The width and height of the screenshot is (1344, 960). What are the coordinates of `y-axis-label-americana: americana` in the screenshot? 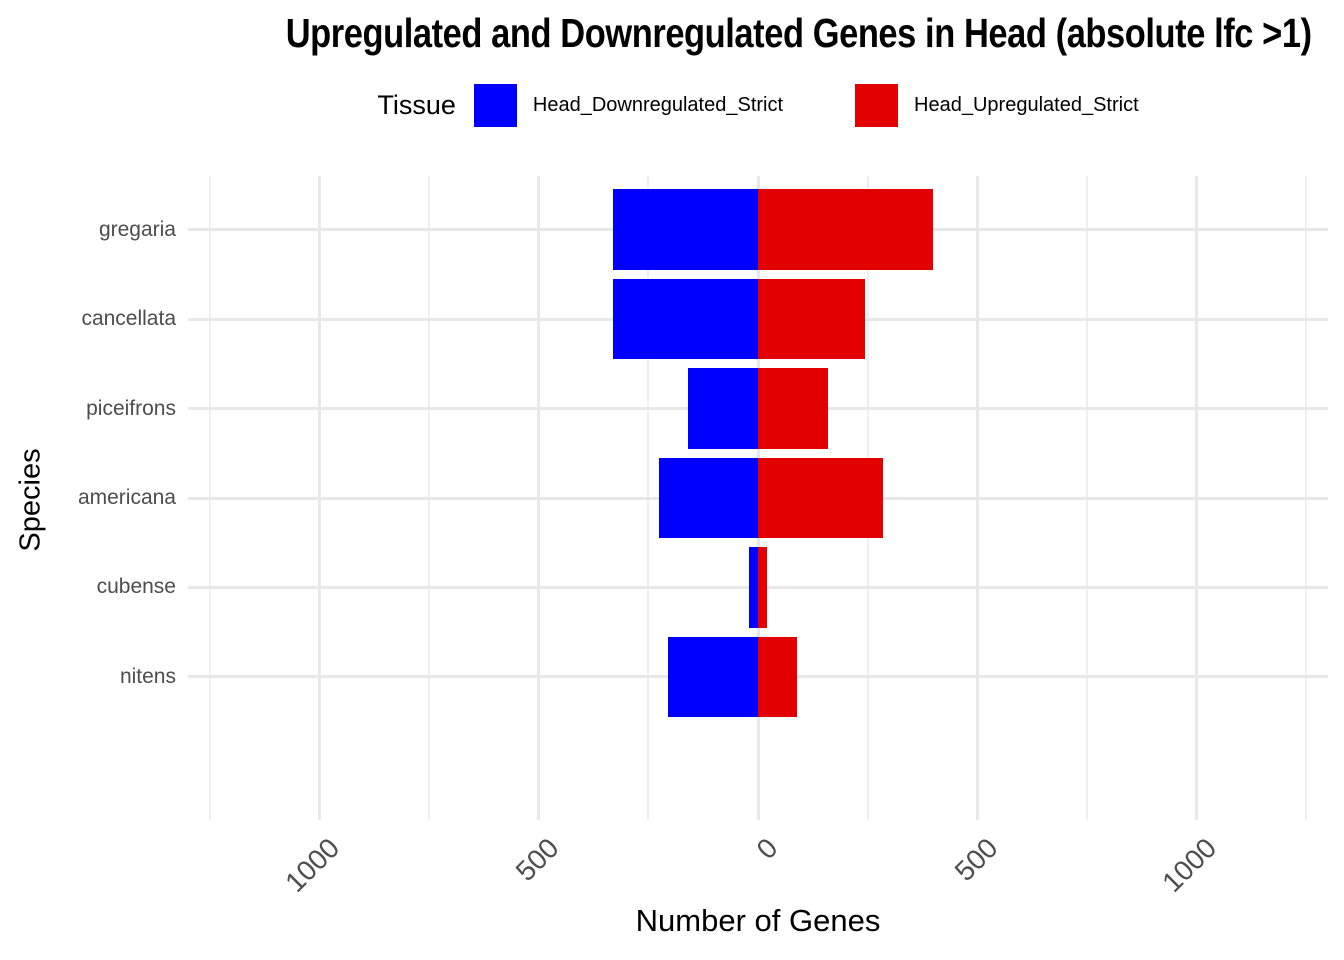 It's located at (126, 497).